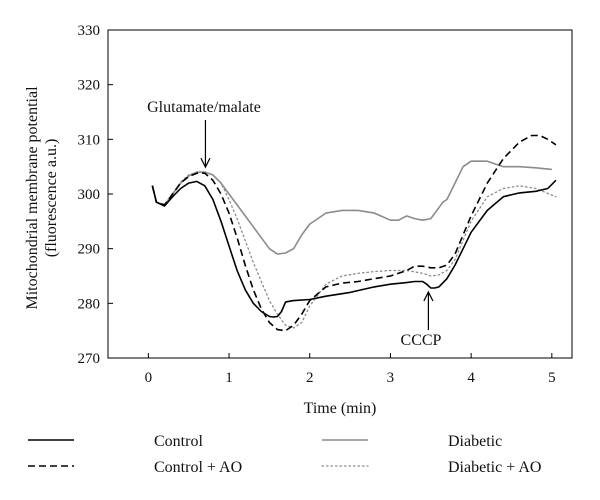  Describe the element at coordinates (421, 340) in the screenshot. I see `annotation-cccp: CCCP` at that location.